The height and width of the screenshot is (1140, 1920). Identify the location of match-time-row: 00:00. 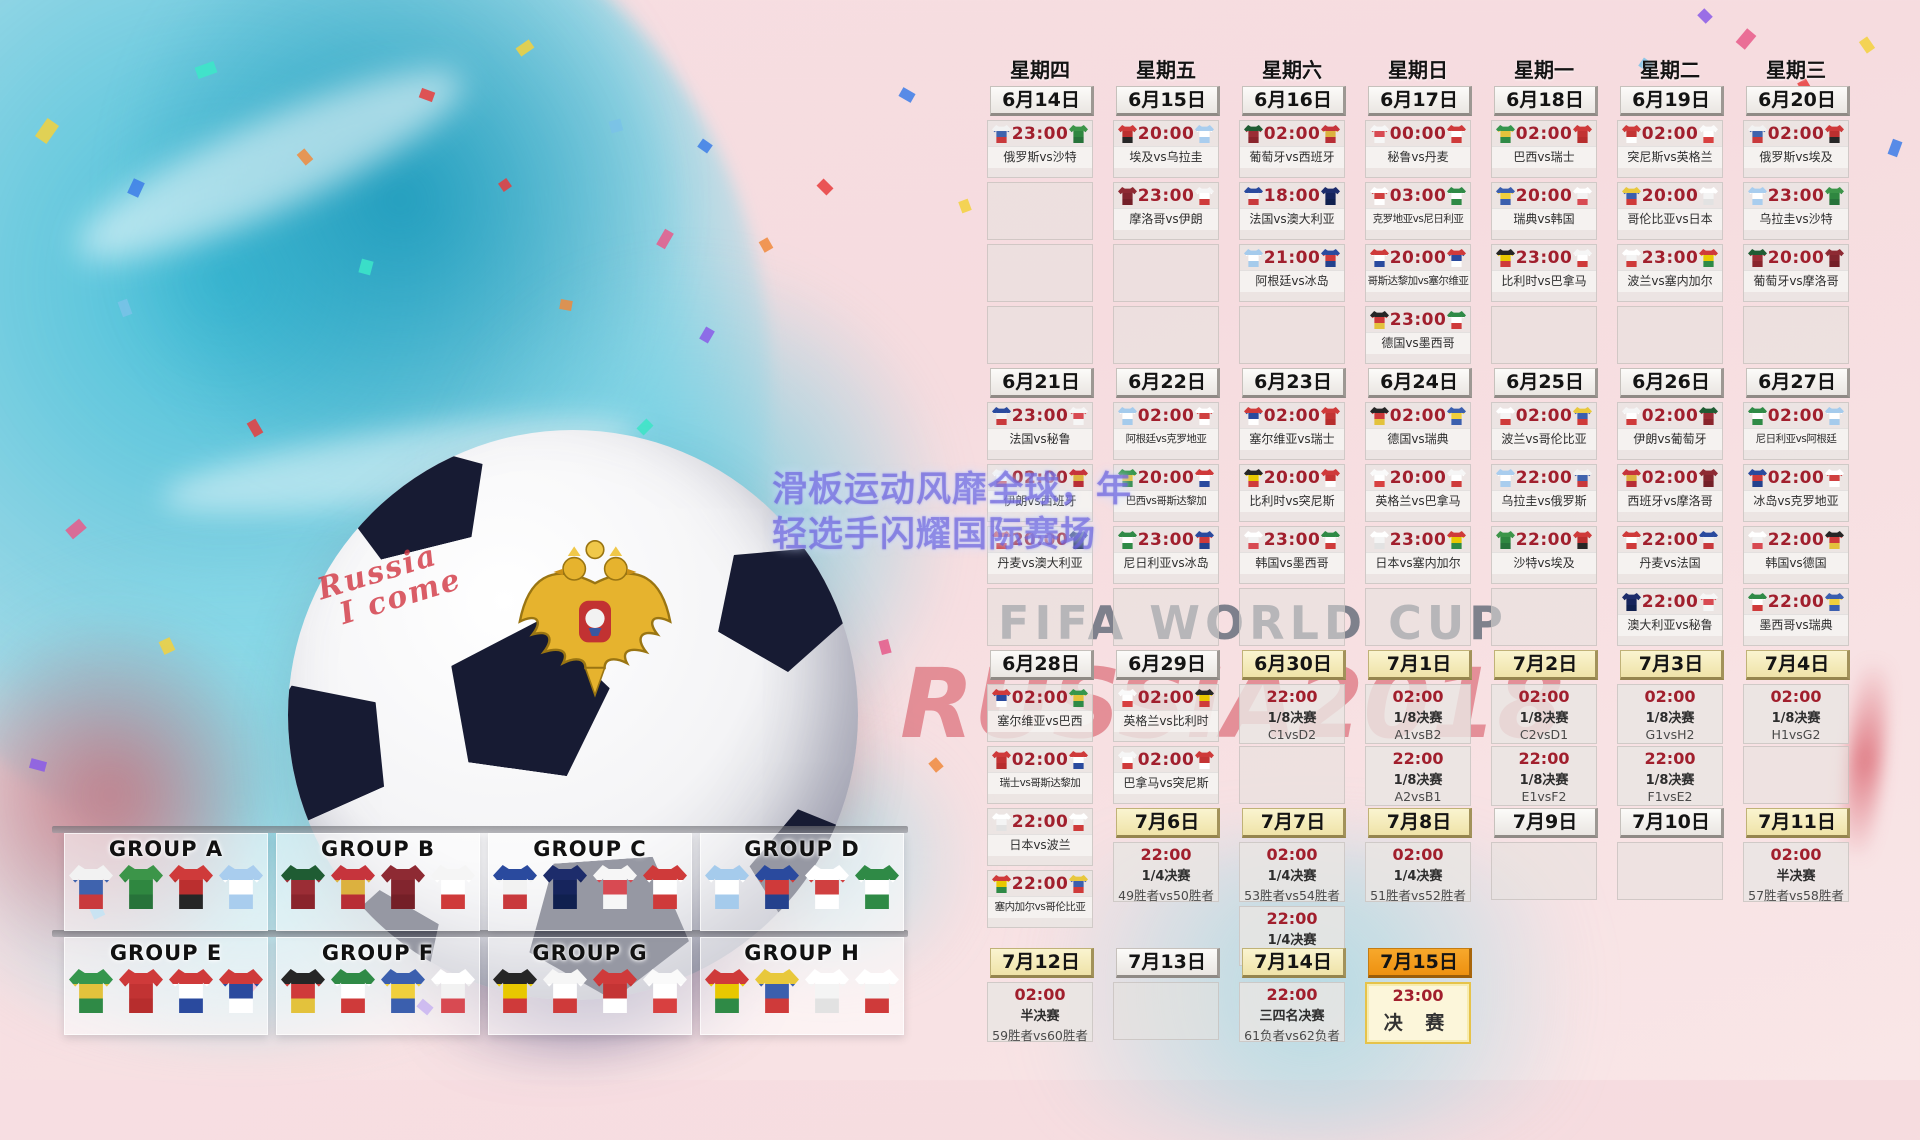
(1418, 132).